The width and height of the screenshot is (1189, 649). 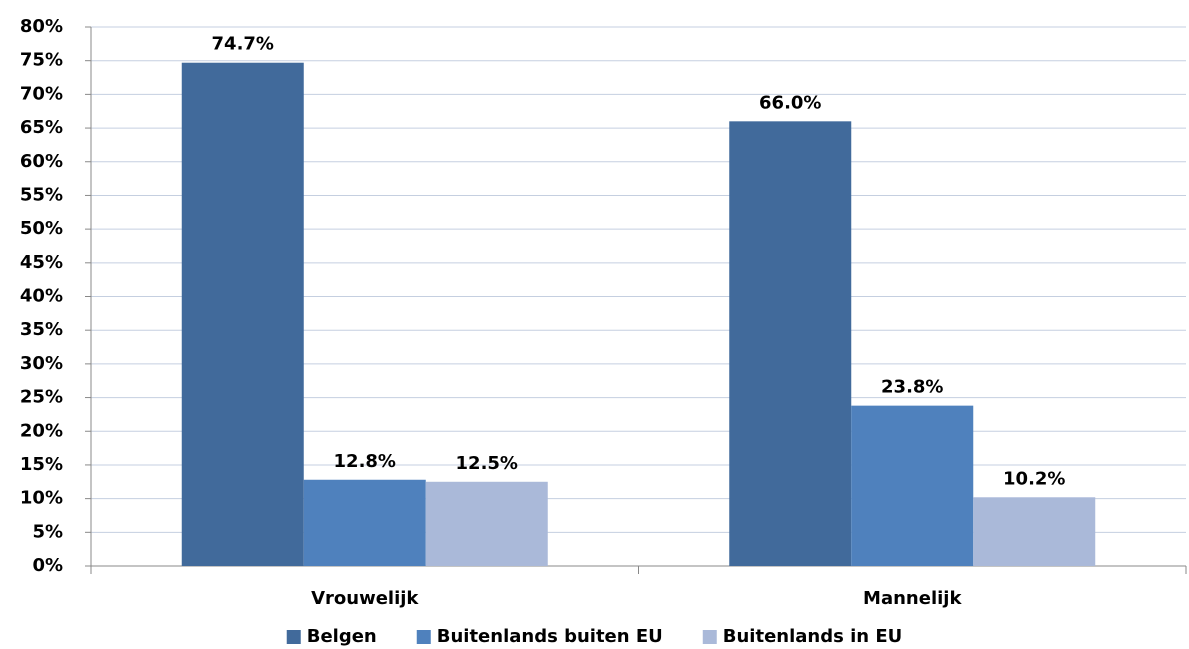 What do you see at coordinates (41, 262) in the screenshot?
I see `y-tick-label: 45%` at bounding box center [41, 262].